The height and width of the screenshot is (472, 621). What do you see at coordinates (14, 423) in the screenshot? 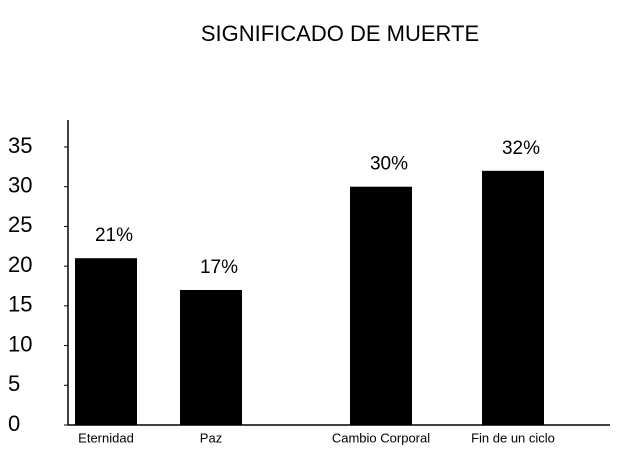
I see `y-tick-label: 0` at bounding box center [14, 423].